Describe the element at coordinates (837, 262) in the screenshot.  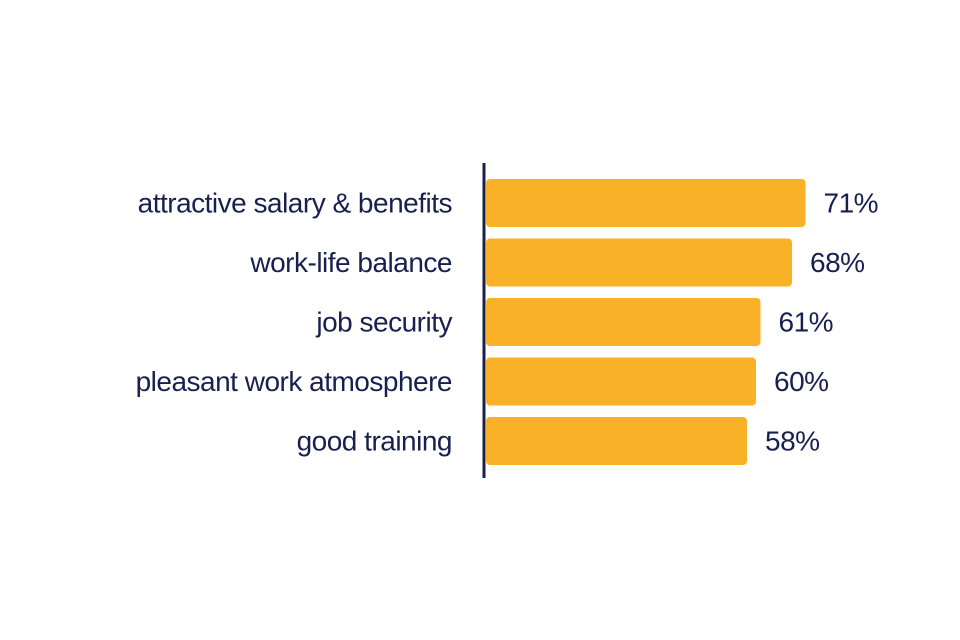
I see `value-label: 68%` at that location.